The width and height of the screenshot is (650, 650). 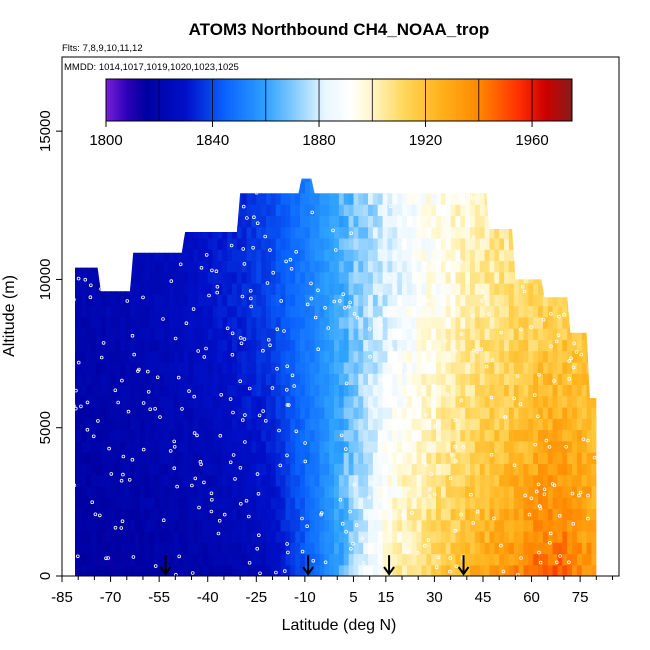 What do you see at coordinates (531, 140) in the screenshot?
I see `colorbar-tick-label: 1960` at bounding box center [531, 140].